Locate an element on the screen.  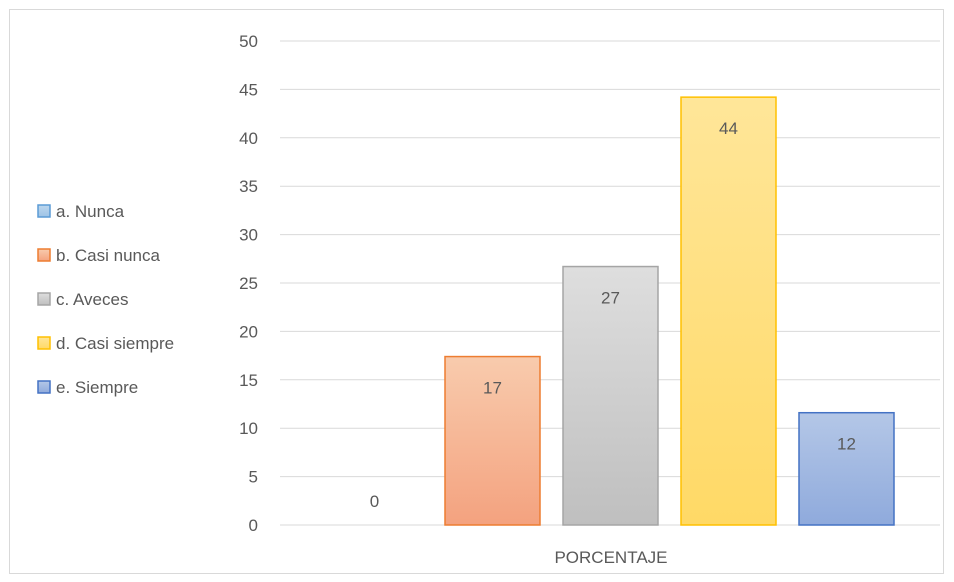
y-tick-label: 10 is located at coordinates (248, 428).